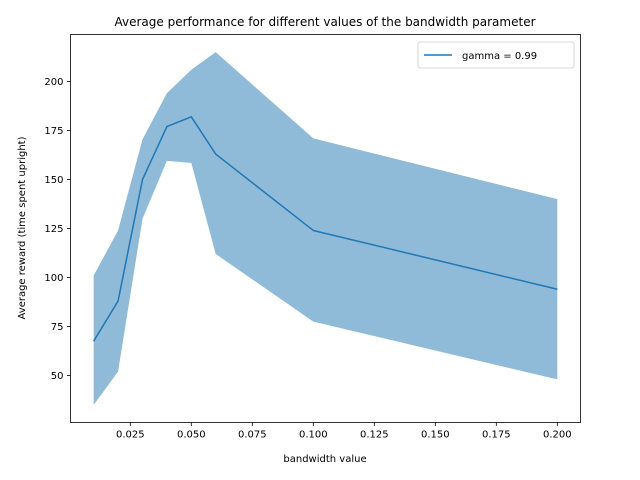 The height and width of the screenshot is (480, 640). Describe the element at coordinates (499, 56) in the screenshot. I see `legend-label-gamma-0-99: gamma = 0.99` at that location.